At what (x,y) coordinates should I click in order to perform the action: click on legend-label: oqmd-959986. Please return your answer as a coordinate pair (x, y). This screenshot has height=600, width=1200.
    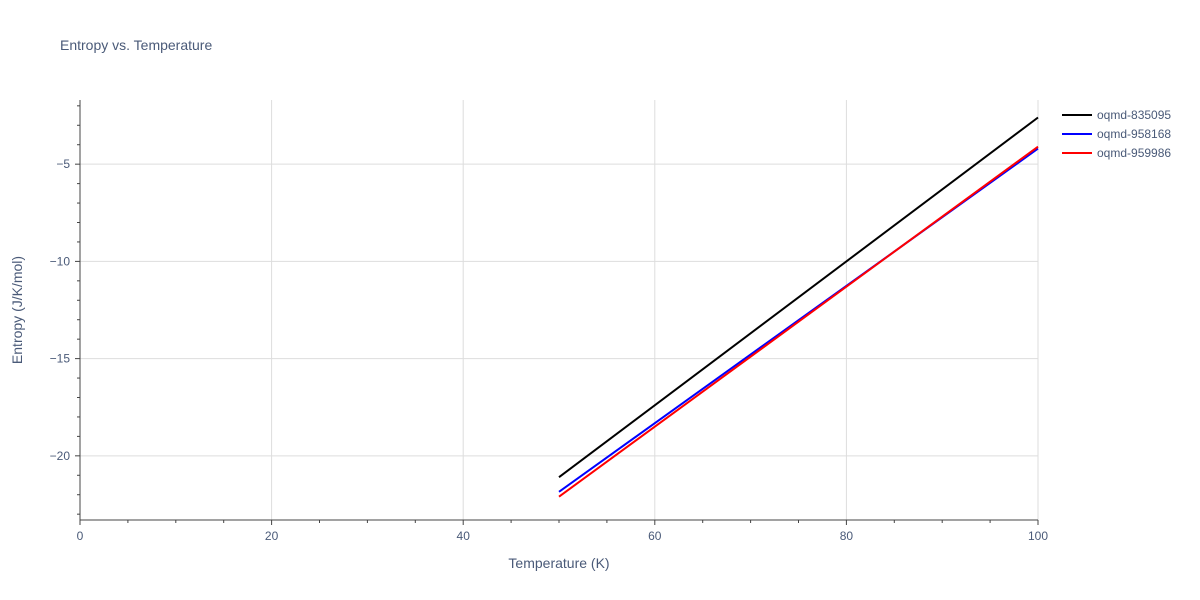
    Looking at the image, I should click on (1134, 153).